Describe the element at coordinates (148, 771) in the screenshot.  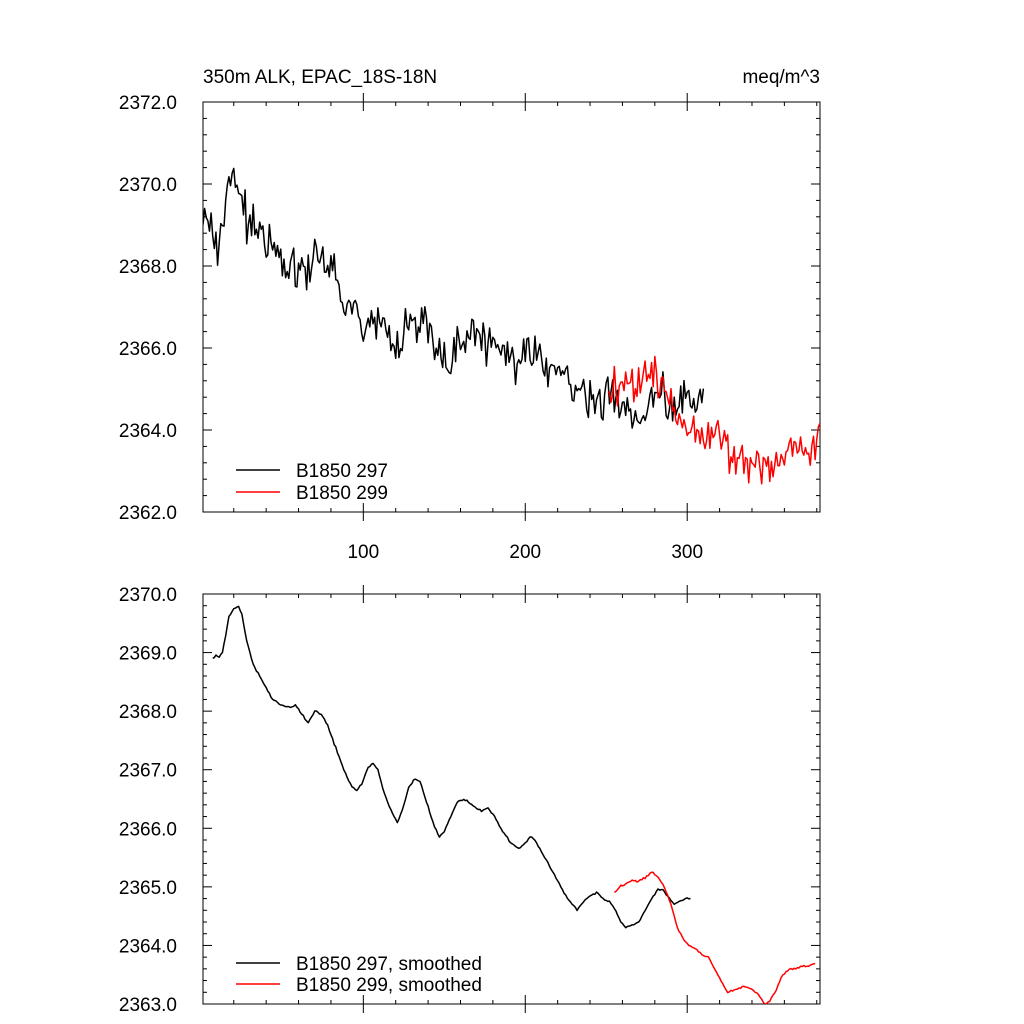
I see `y-tick-label: 2367.0` at that location.